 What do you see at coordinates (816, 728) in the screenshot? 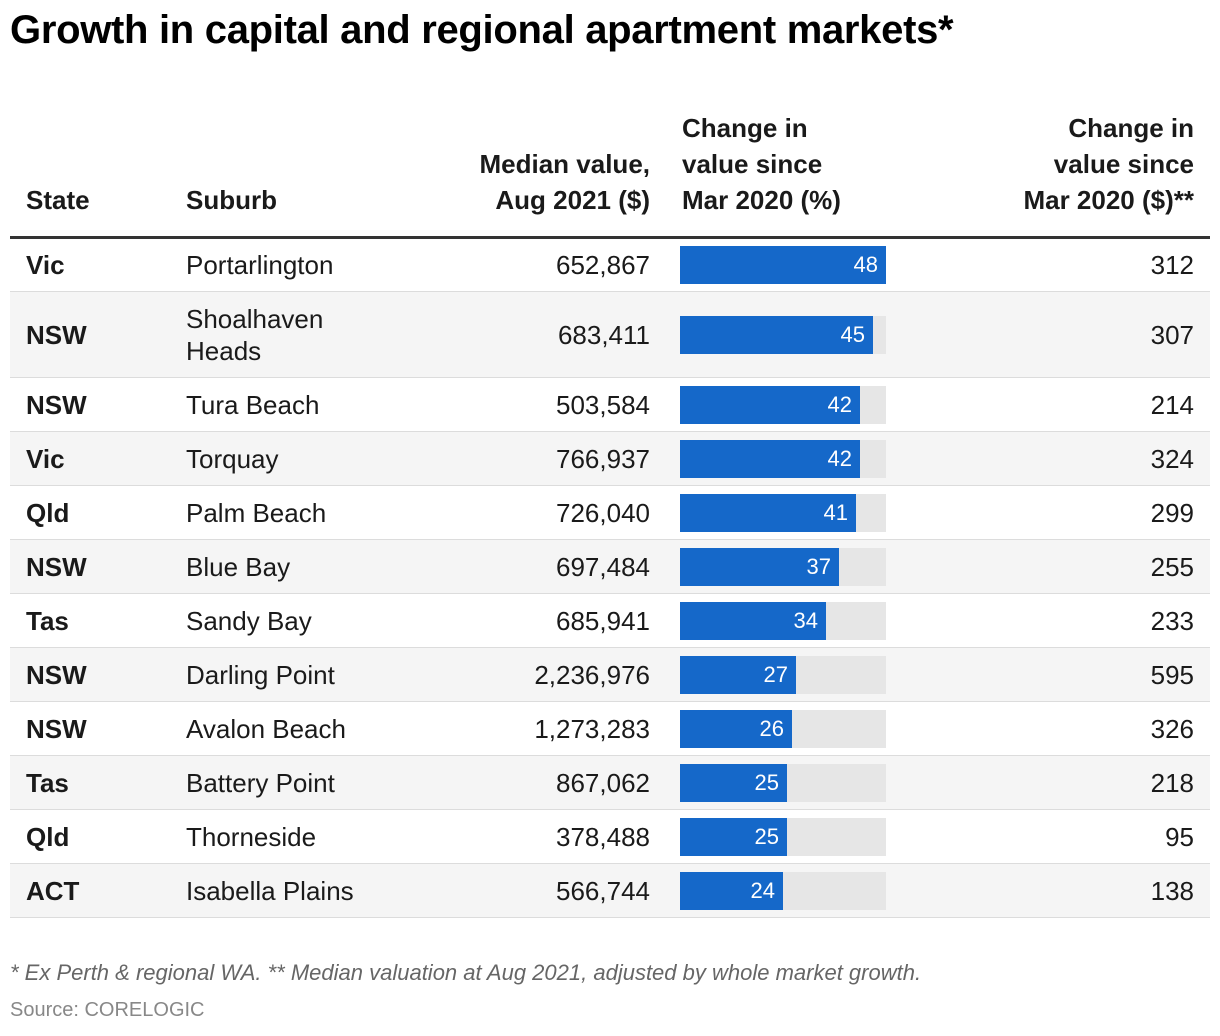
I see `change-percent-cell: 26` at bounding box center [816, 728].